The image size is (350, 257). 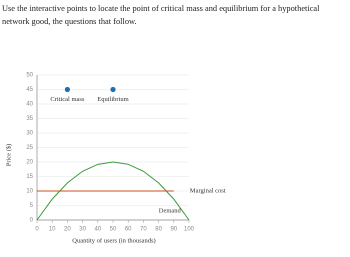 I want to click on x-tick-label: 70, so click(x=143, y=230).